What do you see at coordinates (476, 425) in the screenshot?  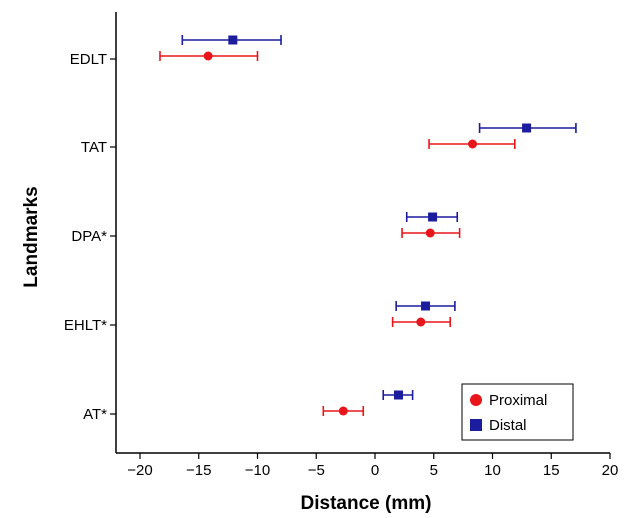 I see `legend-marker-distal` at bounding box center [476, 425].